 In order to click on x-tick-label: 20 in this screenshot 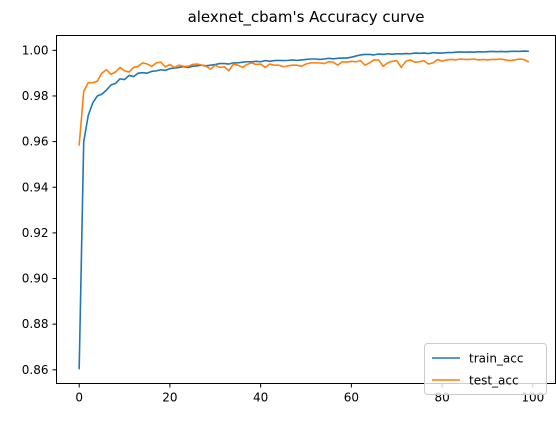, I will do `click(169, 398)`.